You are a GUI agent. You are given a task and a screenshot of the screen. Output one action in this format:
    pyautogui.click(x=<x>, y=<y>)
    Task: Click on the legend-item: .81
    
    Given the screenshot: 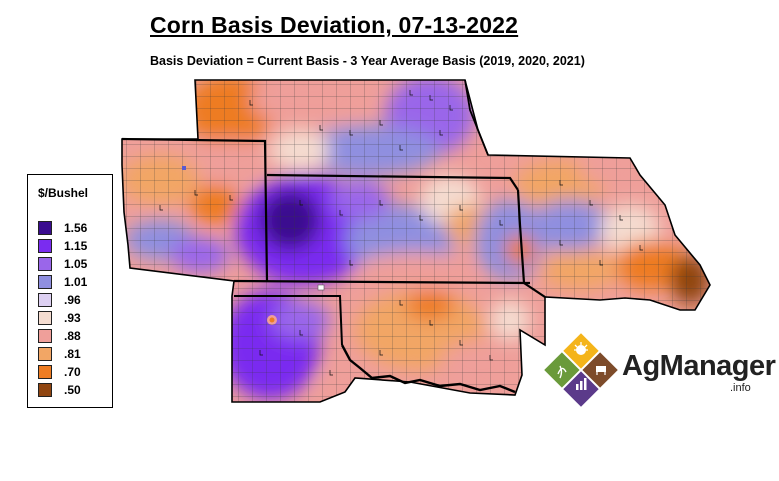 What is the action you would take?
    pyautogui.click(x=73, y=355)
    